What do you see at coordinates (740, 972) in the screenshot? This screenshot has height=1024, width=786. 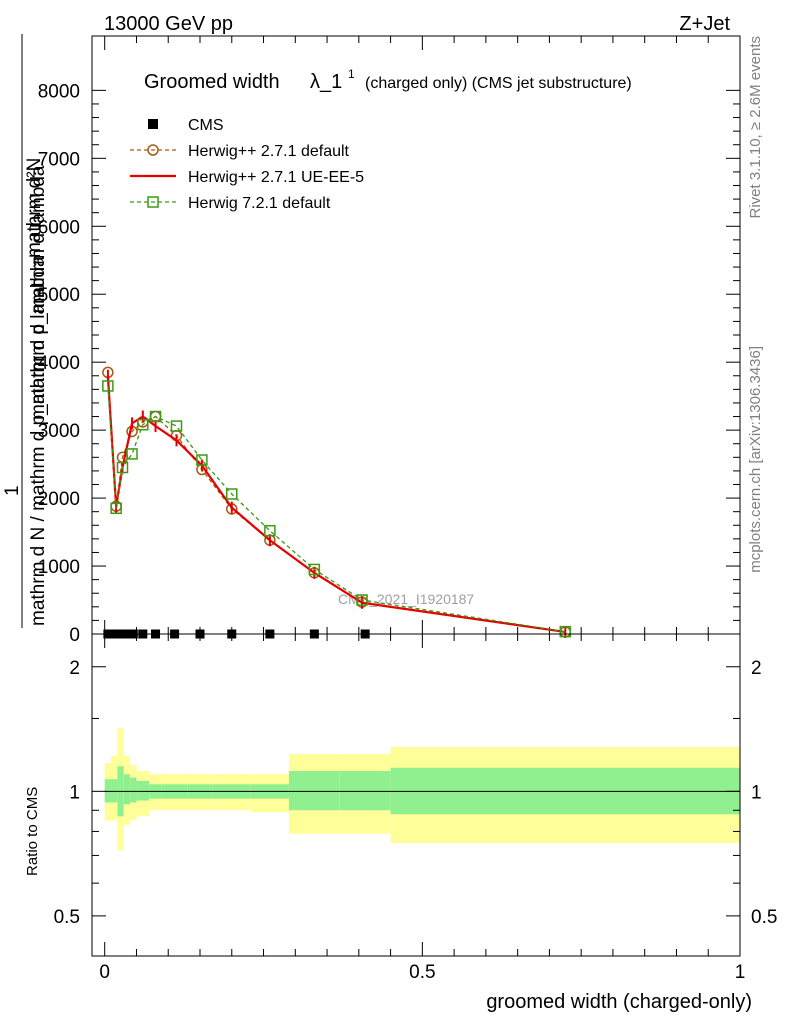 I see `ratio-x-tick-label: 1` at bounding box center [740, 972].